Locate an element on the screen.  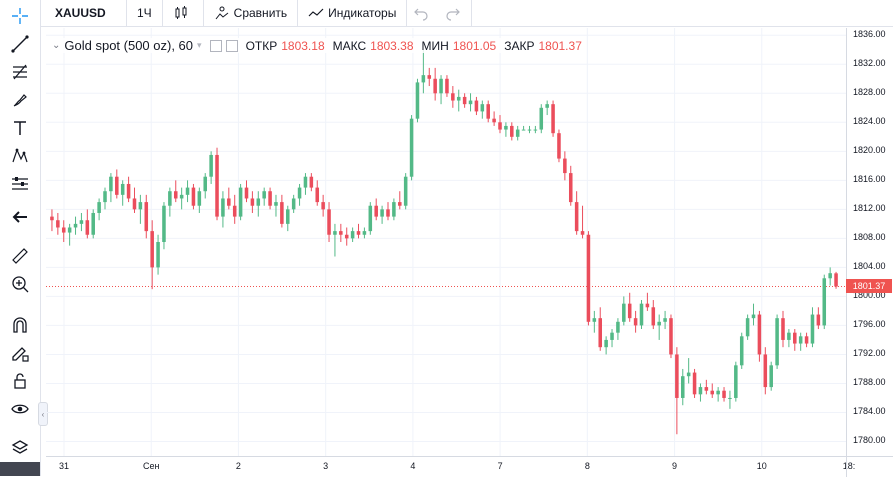
indicators-label: Индикаторы is located at coordinates (362, 13).